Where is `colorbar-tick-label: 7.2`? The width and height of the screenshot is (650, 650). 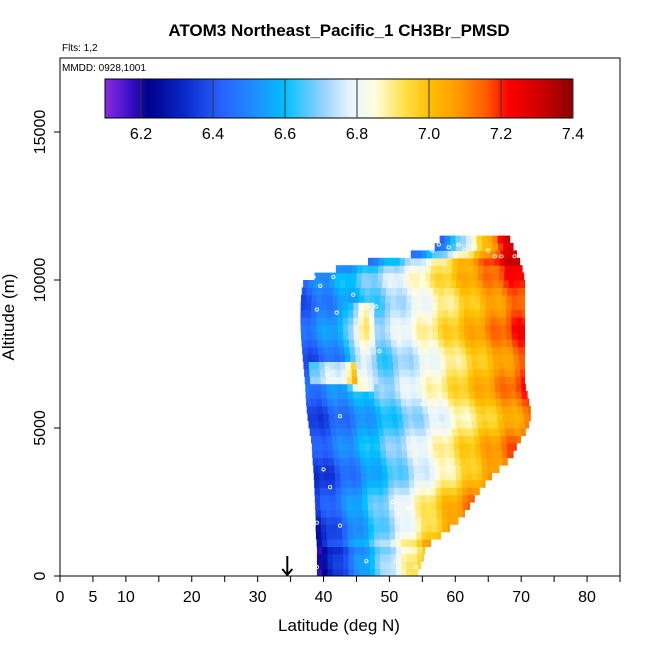 colorbar-tick-label: 7.2 is located at coordinates (501, 134).